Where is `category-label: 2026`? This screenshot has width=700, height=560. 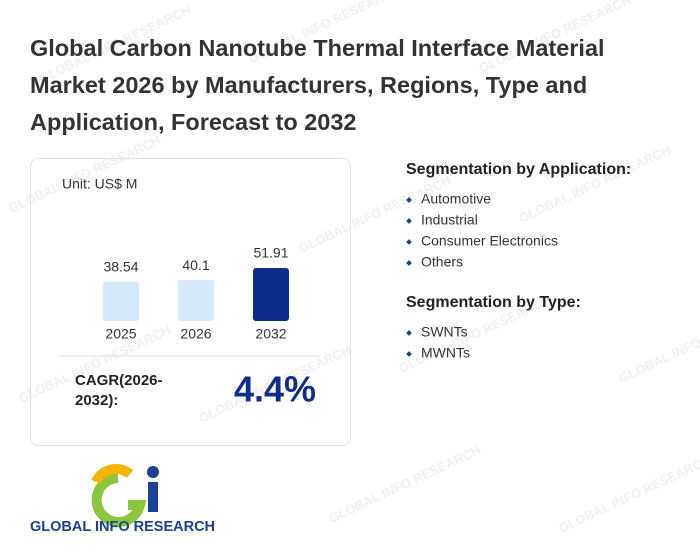
category-label: 2026 is located at coordinates (195, 334).